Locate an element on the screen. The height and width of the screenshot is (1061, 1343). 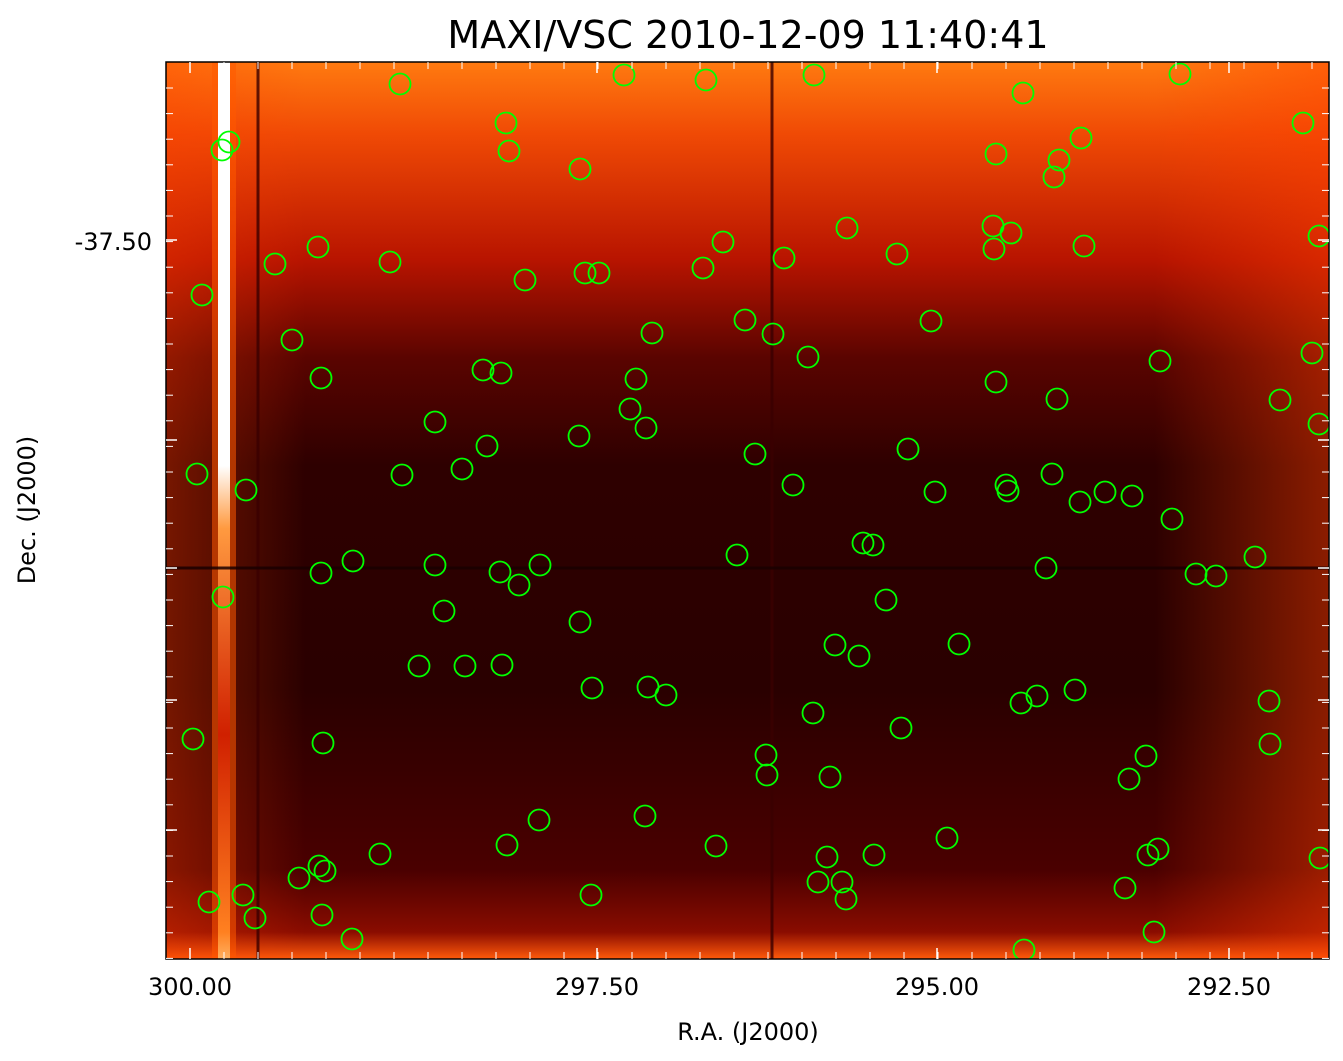
x-tick-label: 292.50 is located at coordinates (1229, 987).